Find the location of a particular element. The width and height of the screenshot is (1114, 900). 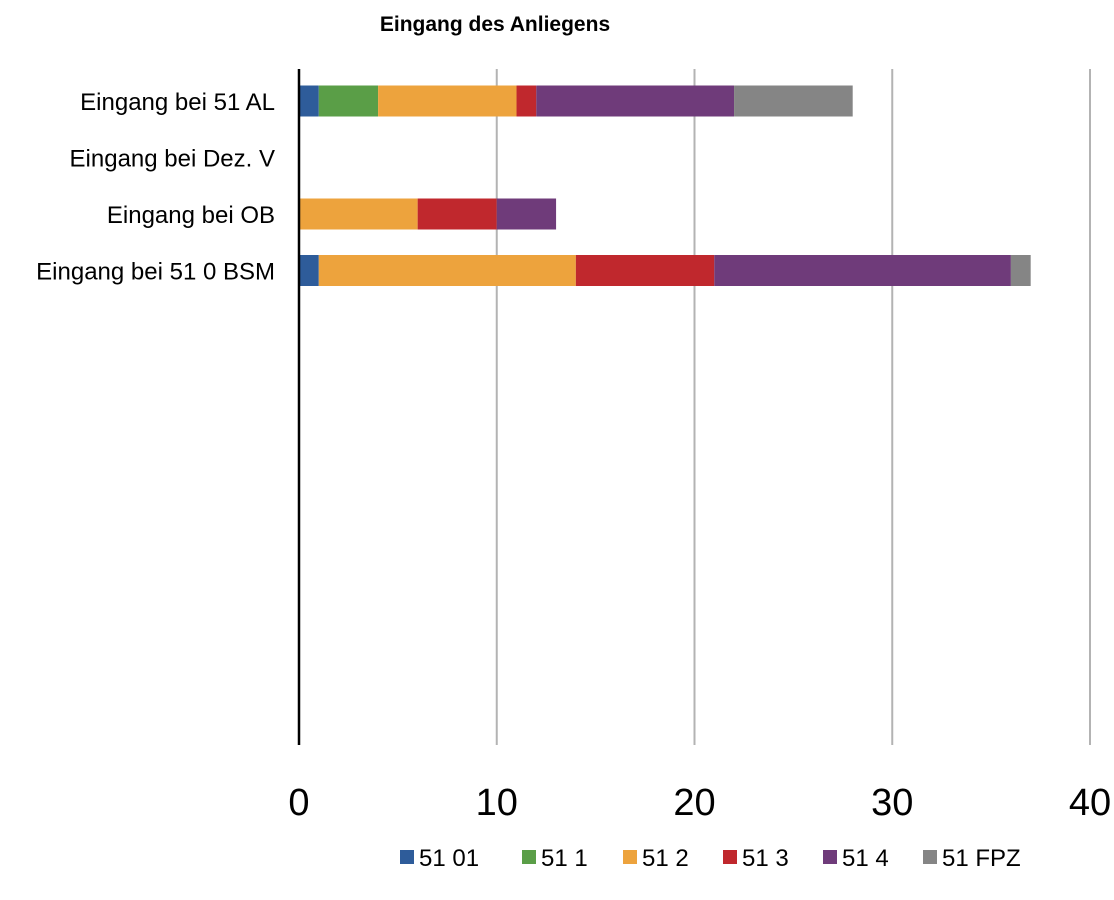

category-label-eingang-bei-51-al: Eingang bei 51 AL is located at coordinates (177, 102).